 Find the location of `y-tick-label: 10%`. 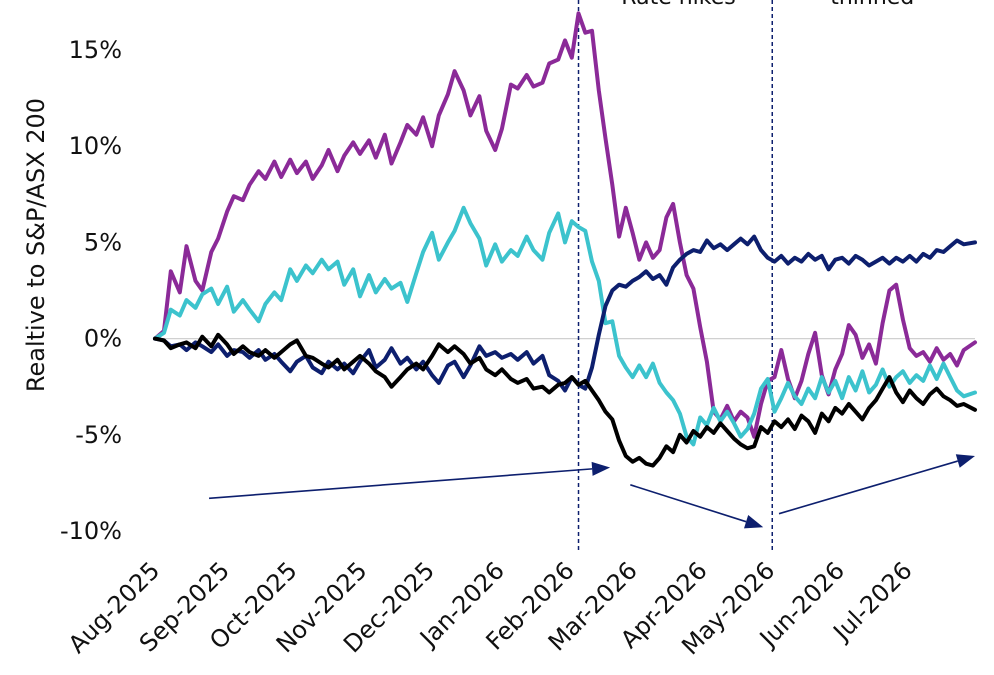

y-tick-label: 10% is located at coordinates (95, 146).